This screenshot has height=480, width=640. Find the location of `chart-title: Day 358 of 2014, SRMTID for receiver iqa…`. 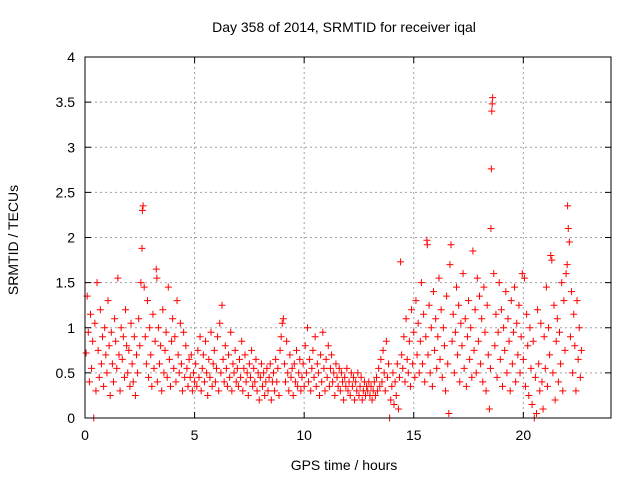

chart-title: Day 358 of 2014, SRMTID for receiver iqa… is located at coordinates (344, 27).